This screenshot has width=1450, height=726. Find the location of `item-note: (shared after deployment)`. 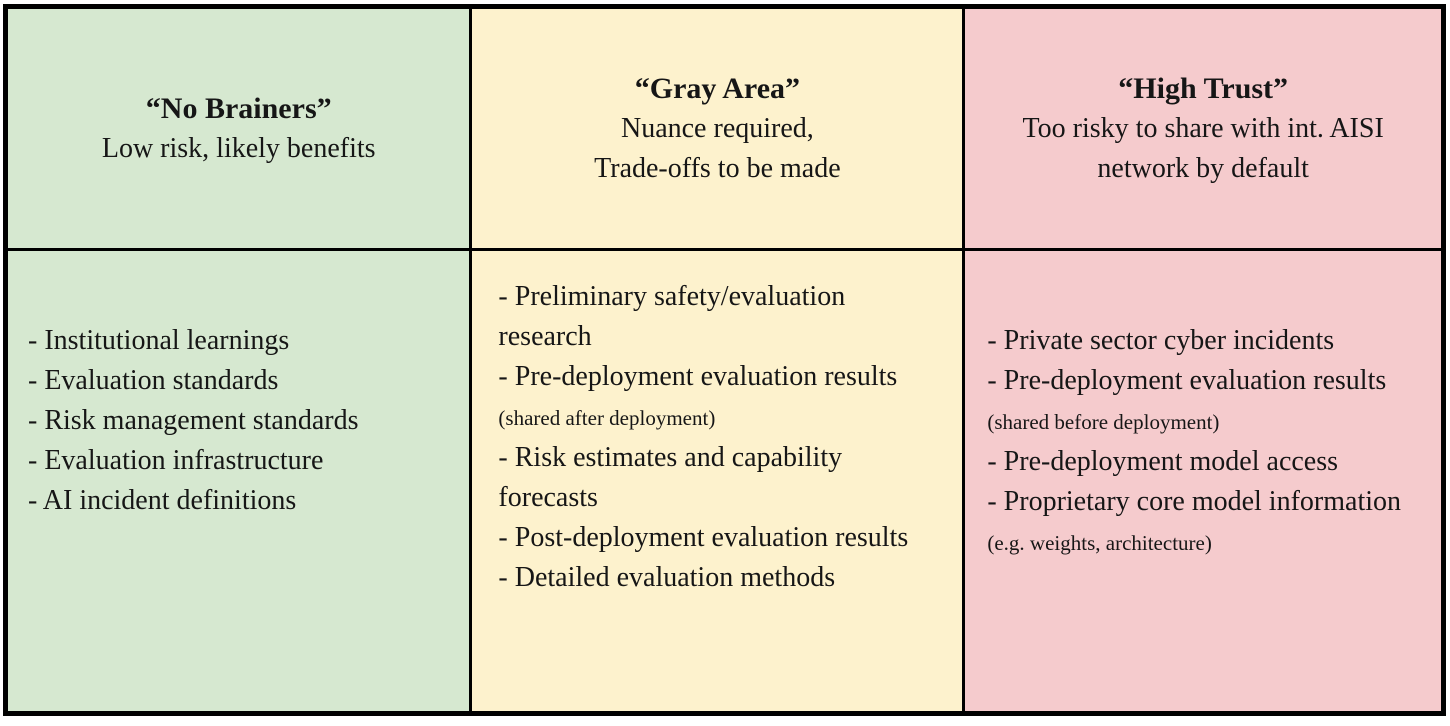

item-note: (shared after deployment) is located at coordinates (607, 418).